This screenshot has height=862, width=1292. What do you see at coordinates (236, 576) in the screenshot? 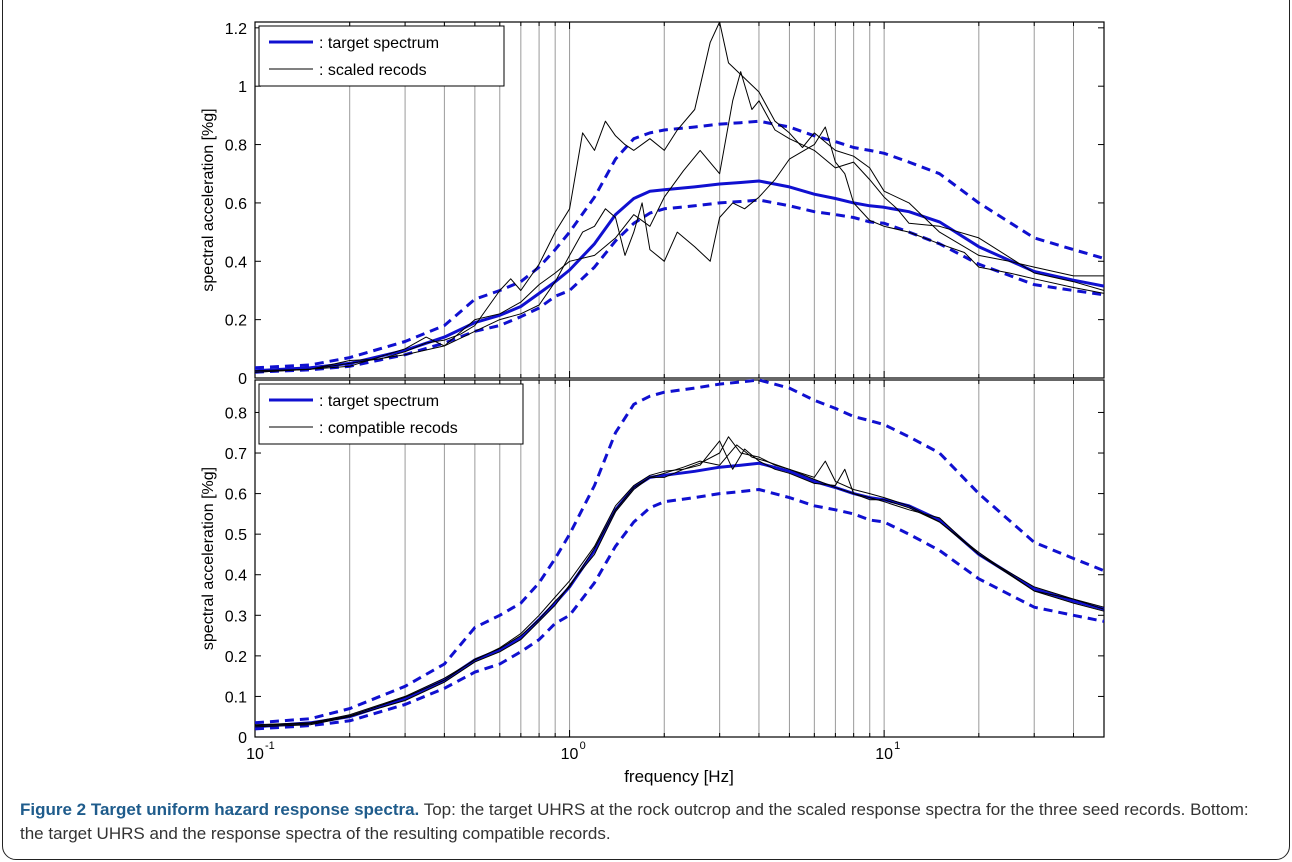
I see `bottom-ytick-label: 0.4` at bounding box center [236, 576].